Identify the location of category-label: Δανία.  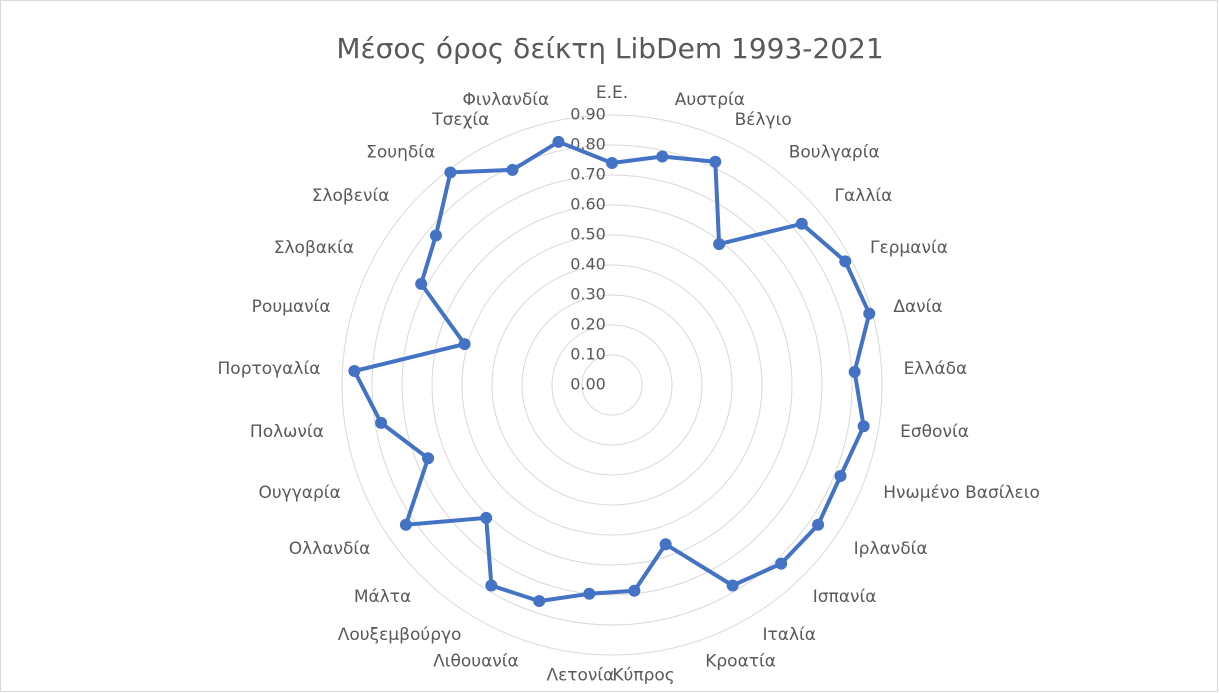
(917, 307).